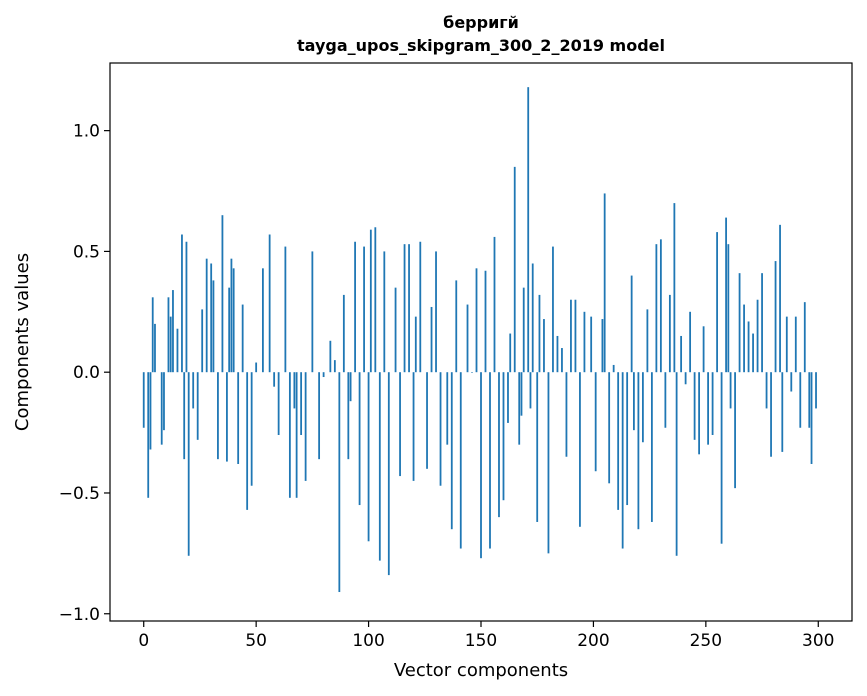 The height and width of the screenshot is (696, 867). What do you see at coordinates (79, 615) in the screenshot?
I see `y-tick-label: −1.0` at bounding box center [79, 615].